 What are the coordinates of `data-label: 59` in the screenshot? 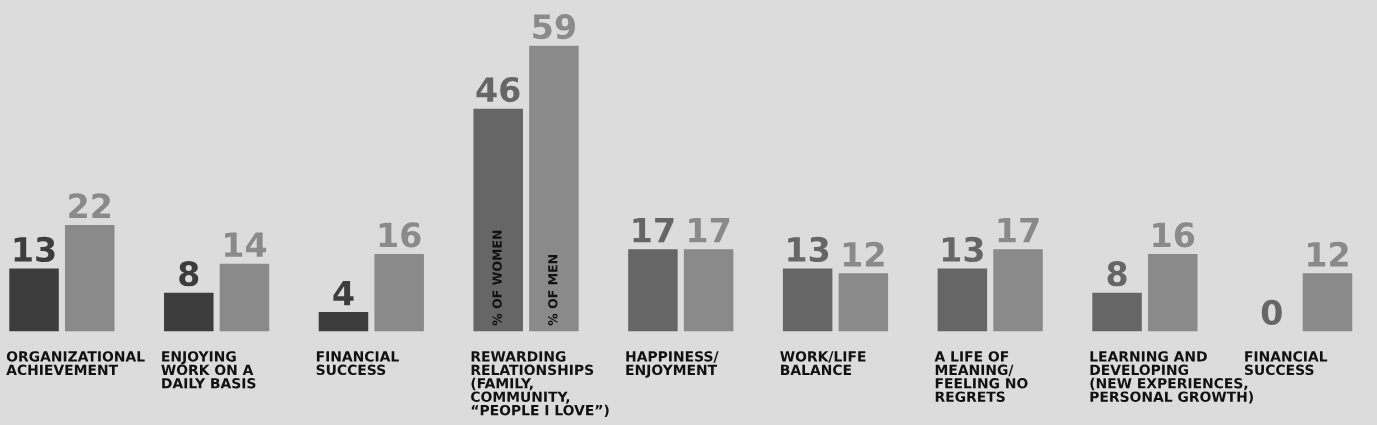 It's located at (554, 27).